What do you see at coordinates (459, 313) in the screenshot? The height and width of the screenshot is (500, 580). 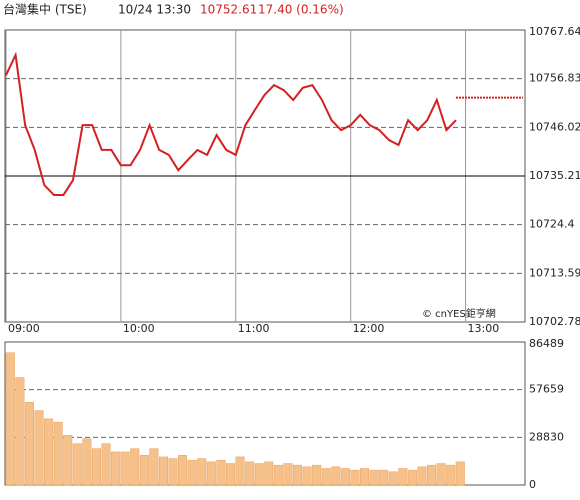 I see `watermark: © cnYES鉅亨網` at bounding box center [459, 313].